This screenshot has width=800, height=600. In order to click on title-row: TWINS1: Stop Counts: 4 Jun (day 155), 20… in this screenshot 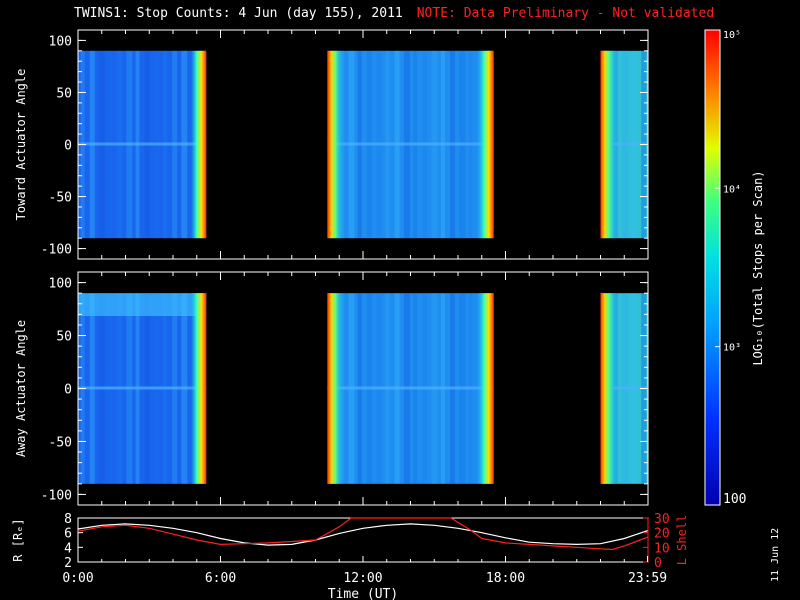, I will do `click(394, 13)`.